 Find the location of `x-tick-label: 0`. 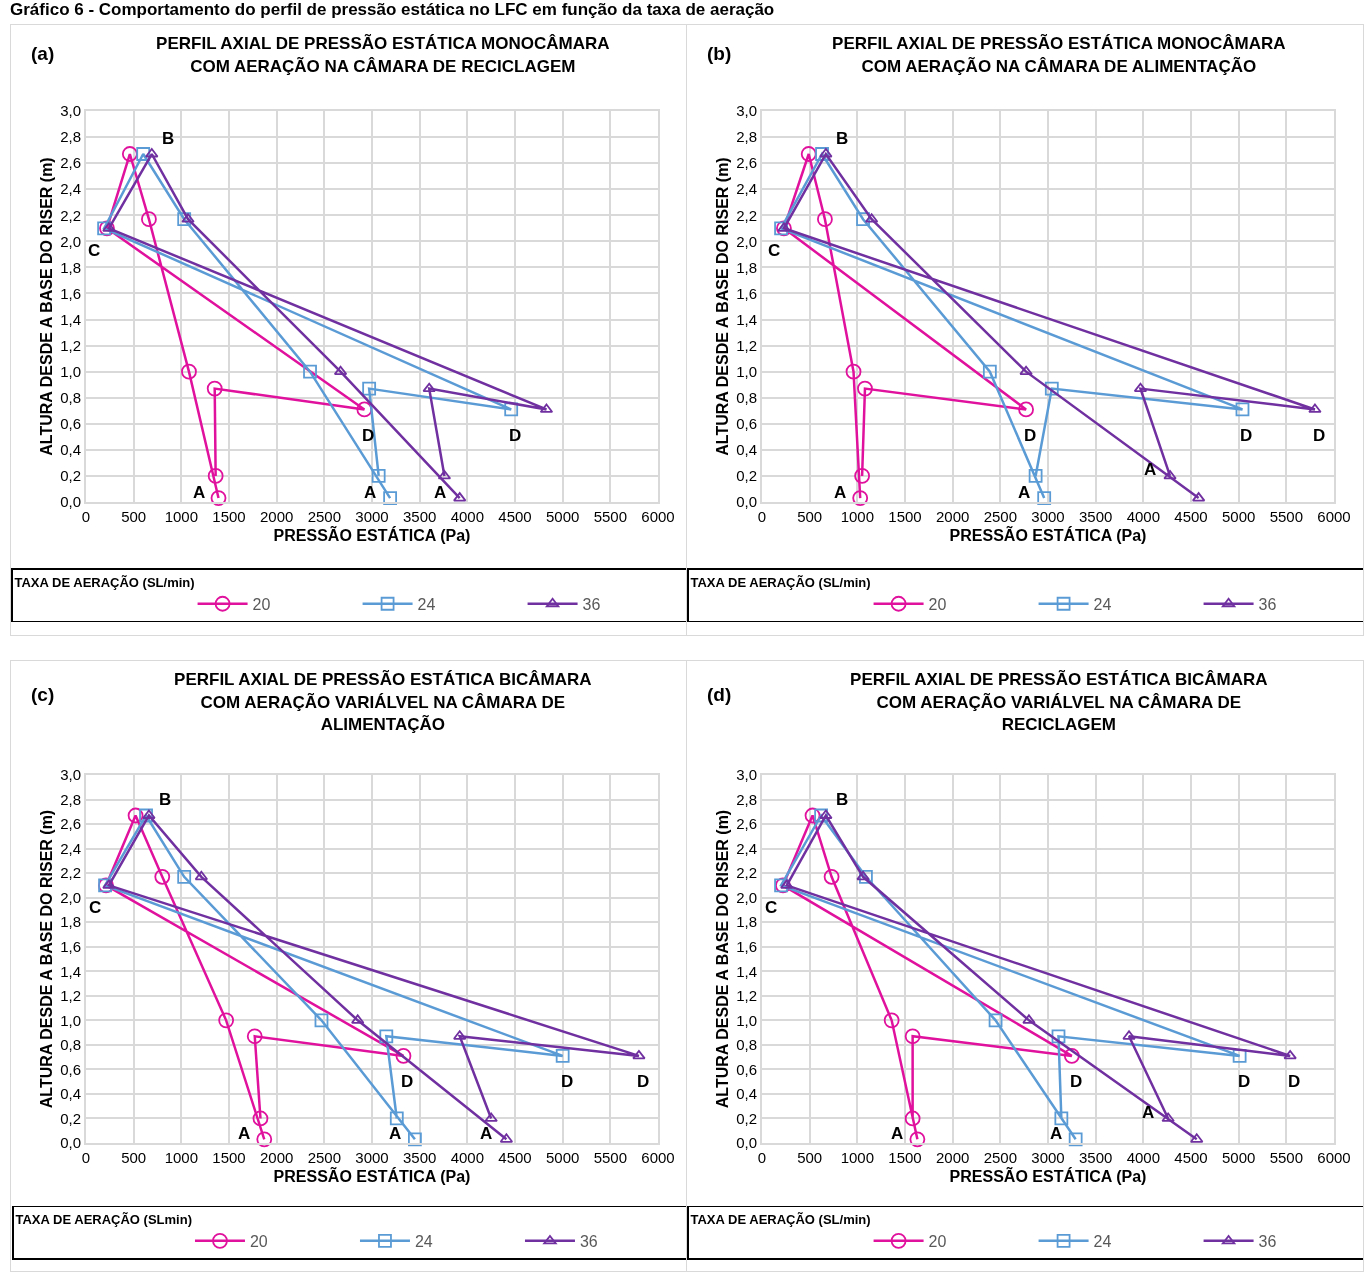

x-tick-label: 0 is located at coordinates (762, 1157).